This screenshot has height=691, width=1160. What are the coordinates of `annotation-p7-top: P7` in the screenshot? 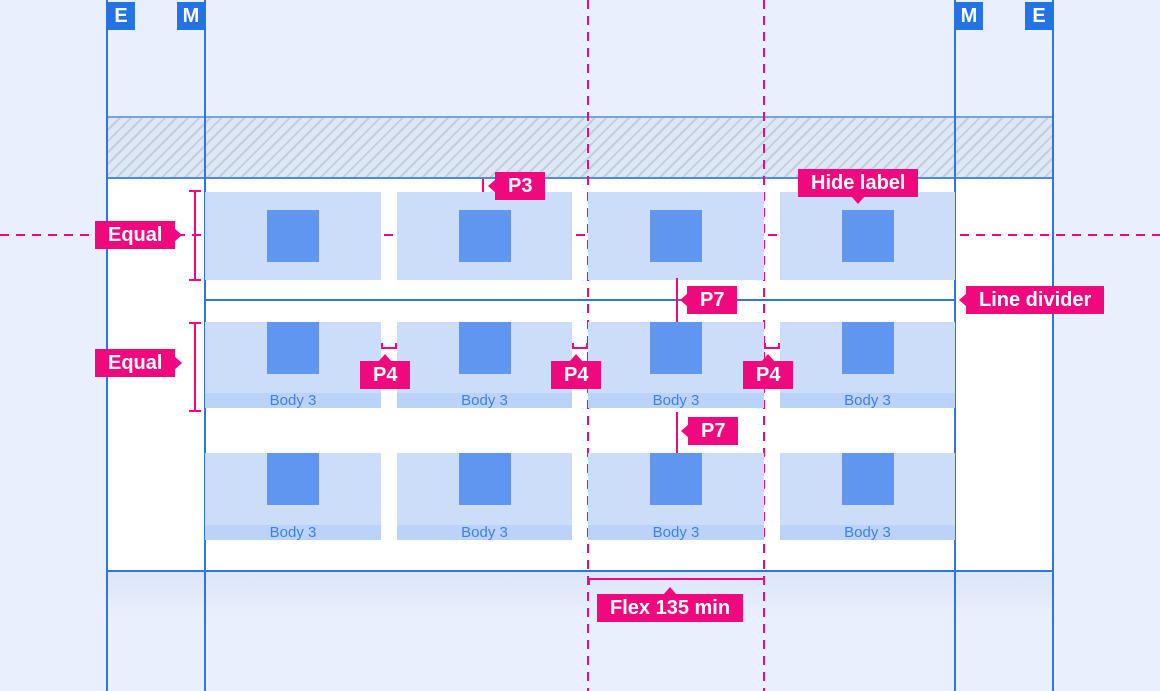 It's located at (709, 300).